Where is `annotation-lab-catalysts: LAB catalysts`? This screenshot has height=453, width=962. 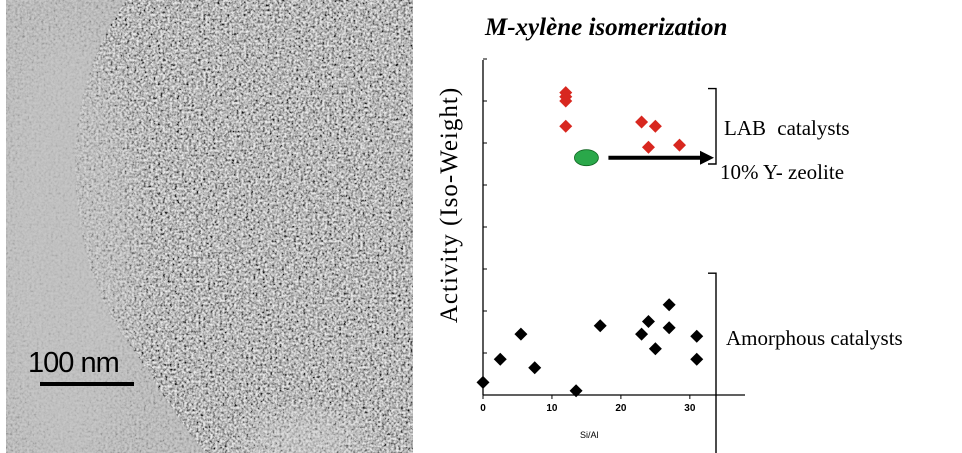
annotation-lab-catalysts: LAB catalysts is located at coordinates (787, 128).